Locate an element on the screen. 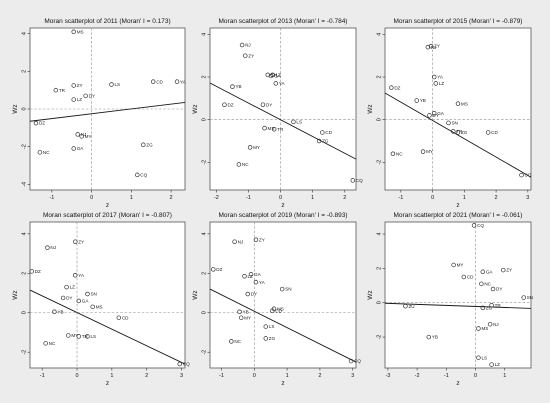  data-point-nj is located at coordinates (242, 45).